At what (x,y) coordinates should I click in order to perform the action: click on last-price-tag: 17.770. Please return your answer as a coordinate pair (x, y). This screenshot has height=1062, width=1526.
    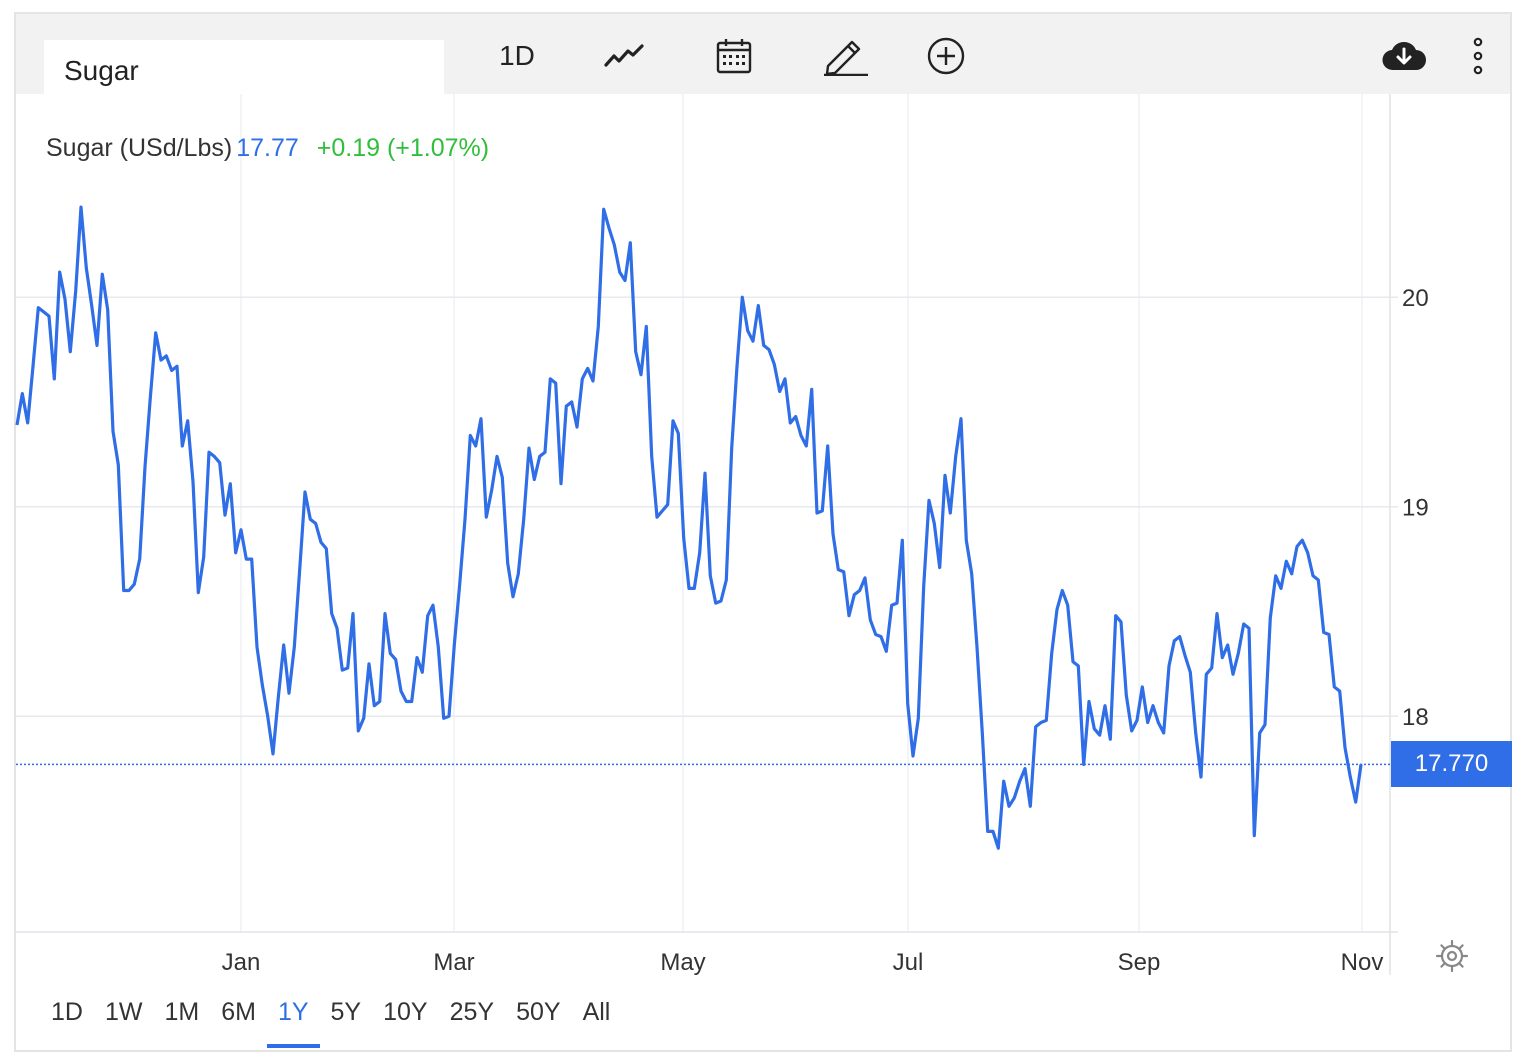
    Looking at the image, I should click on (1451, 764).